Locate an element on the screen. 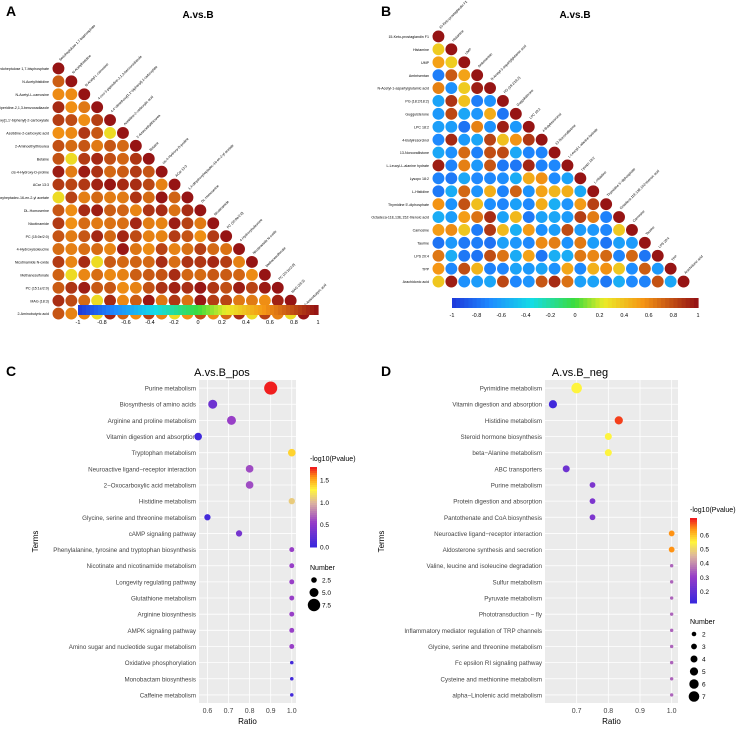 The image size is (747, 735). heatmap-diag-label: ACar 13:3 is located at coordinates (181, 171).